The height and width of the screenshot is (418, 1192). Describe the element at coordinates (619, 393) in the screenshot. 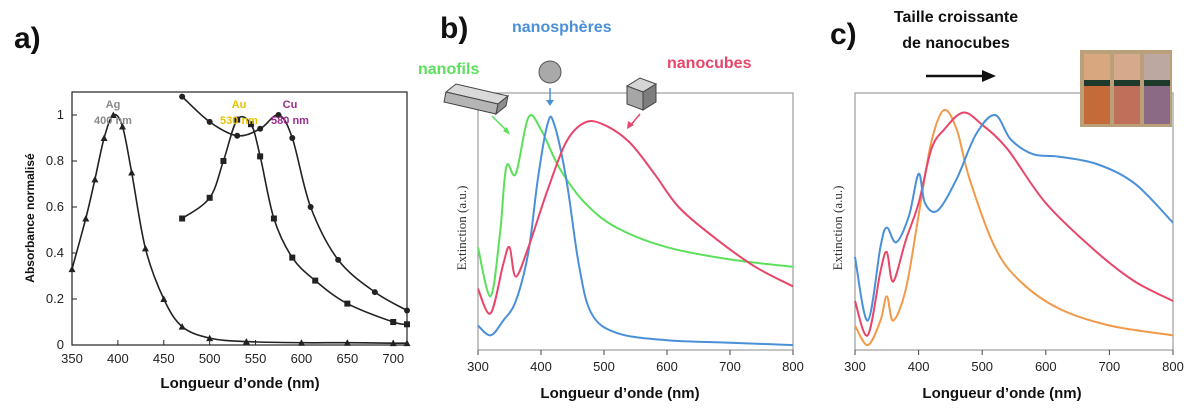

I see `panel-b-xlabel: Longueur d’onde (nm)` at that location.